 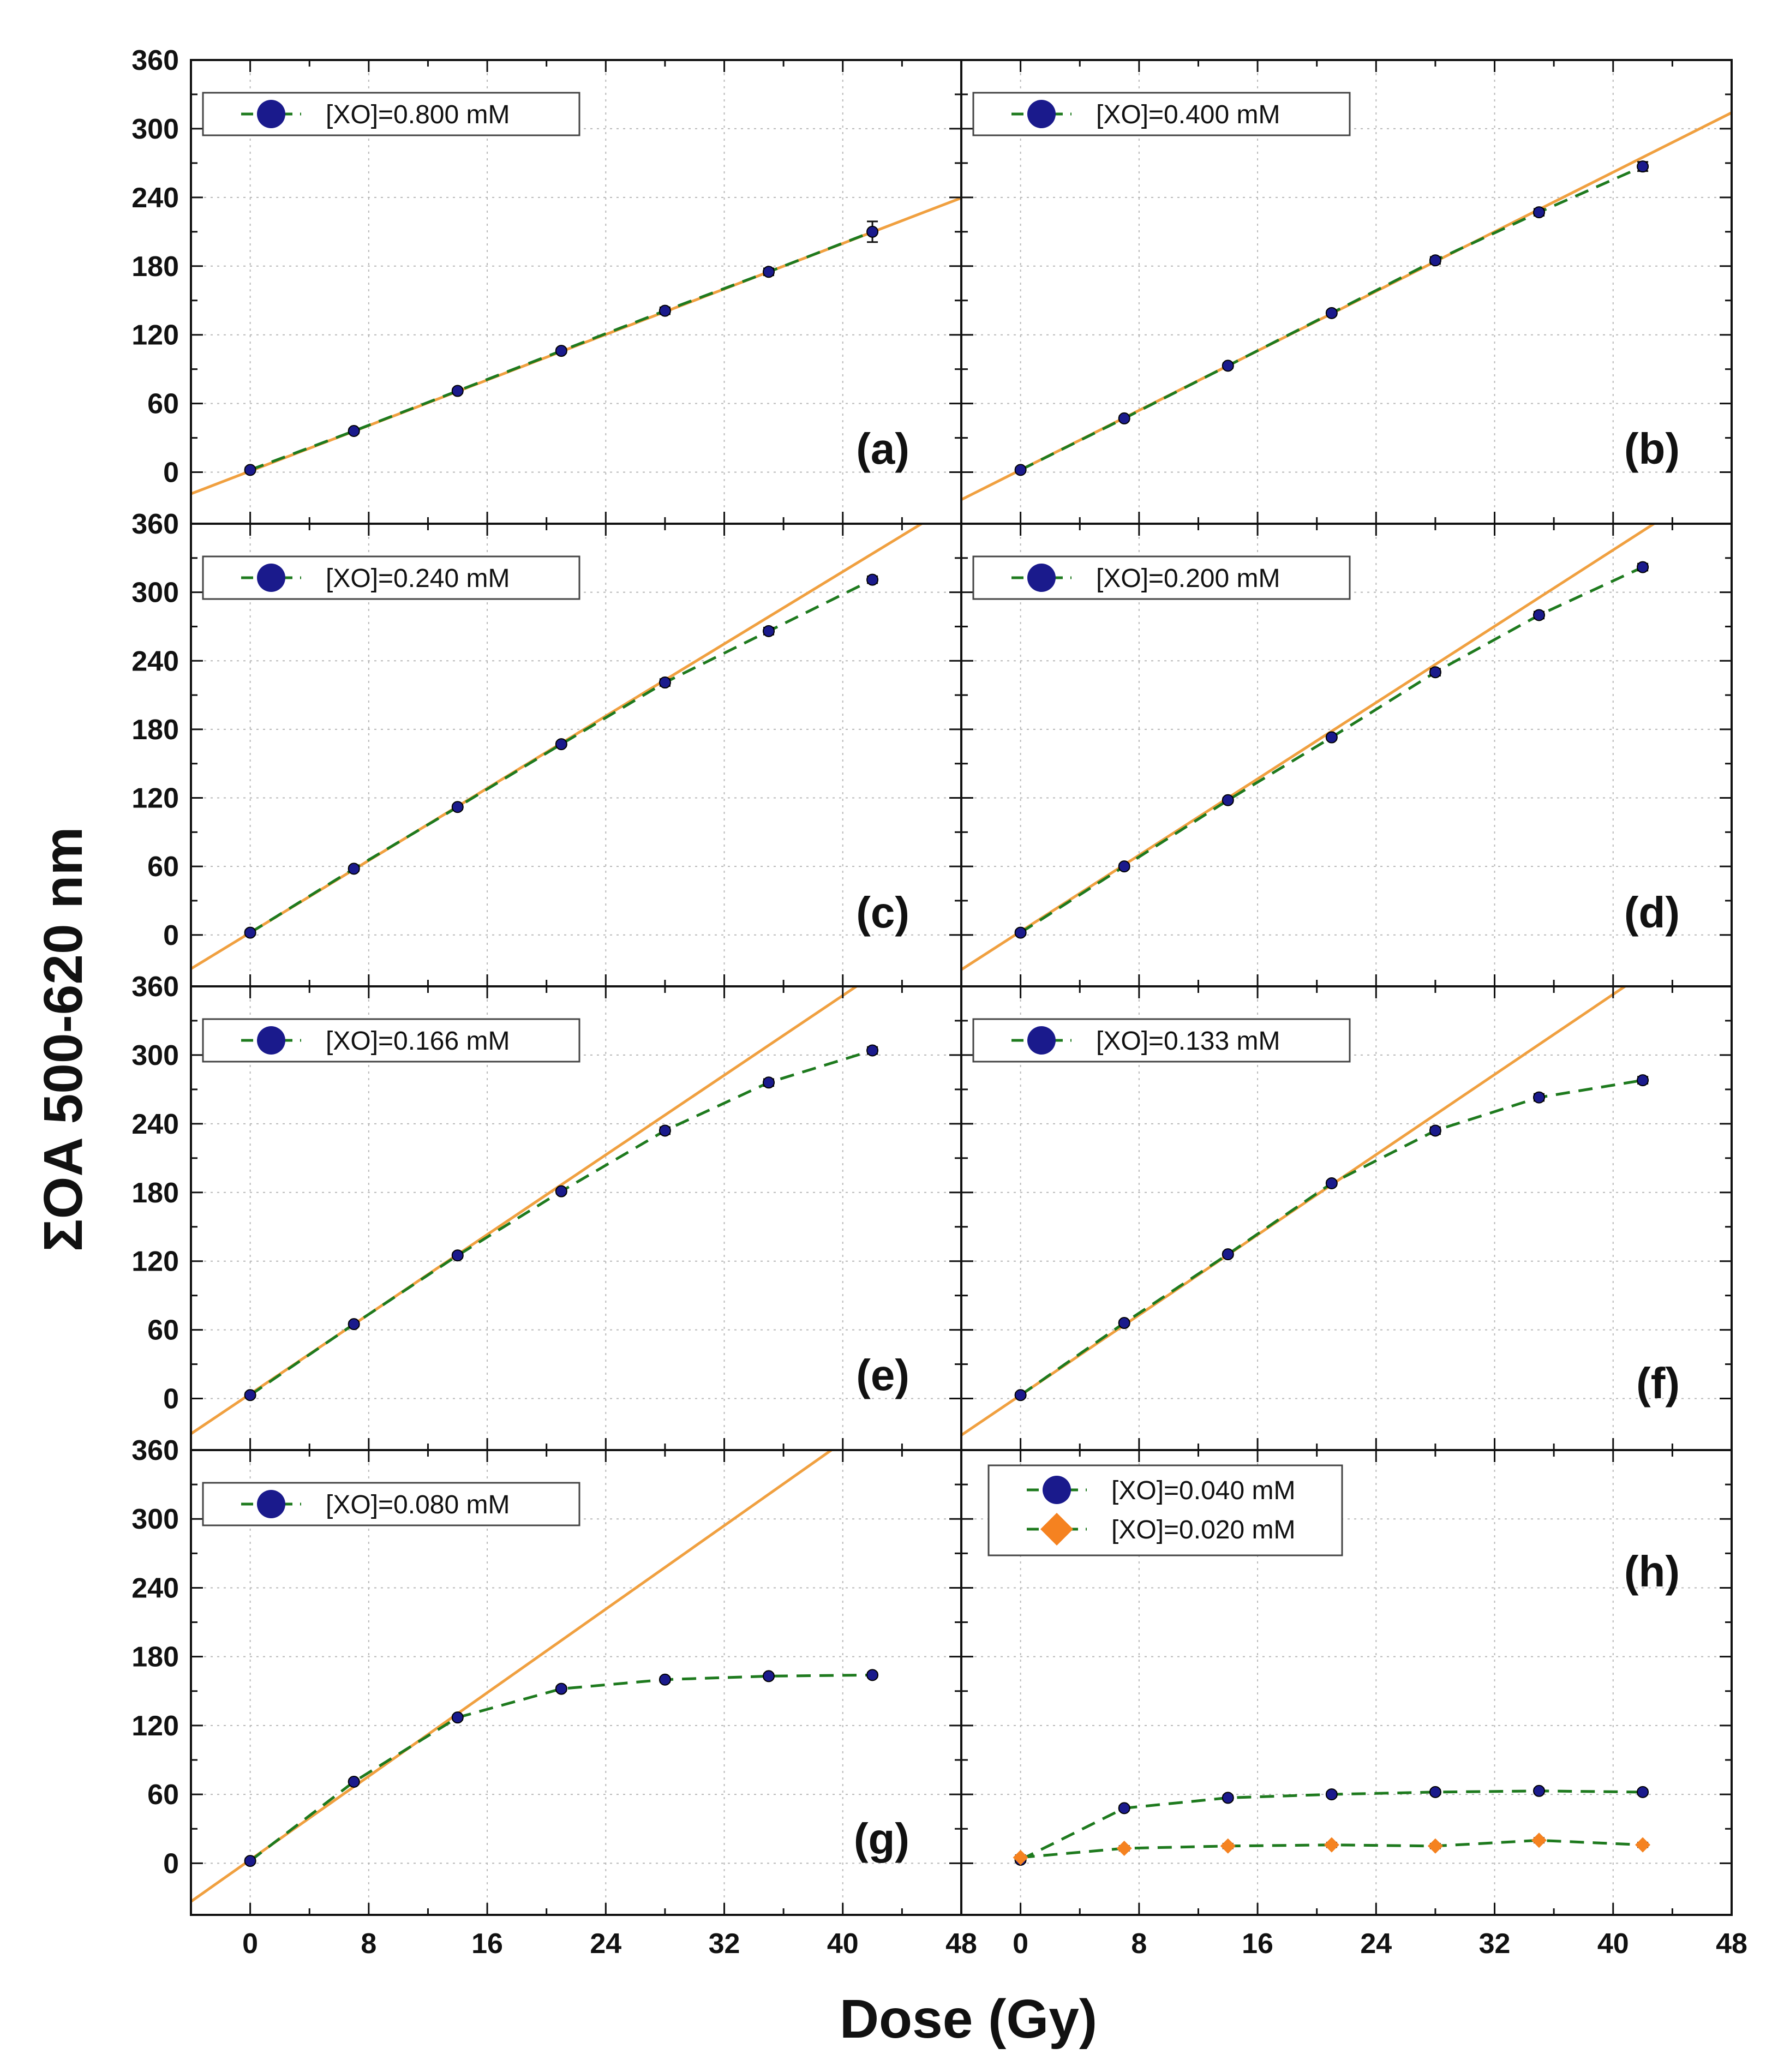 I want to click on legend: [XO]=0.200 mM, so click(x=1161, y=577).